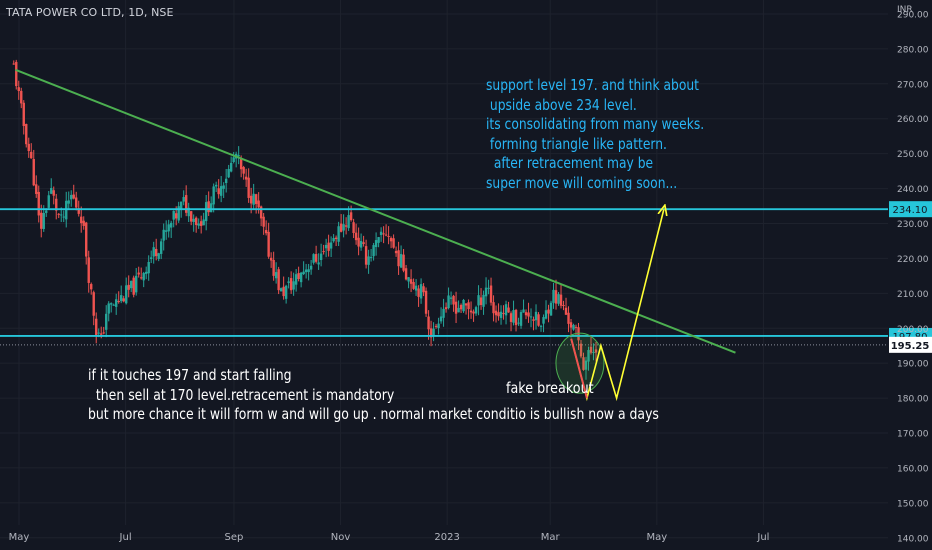 The height and width of the screenshot is (550, 932). Describe the element at coordinates (90, 12) in the screenshot. I see `chart-title: TATA POWER CO LTD, 1D, NSE` at that location.